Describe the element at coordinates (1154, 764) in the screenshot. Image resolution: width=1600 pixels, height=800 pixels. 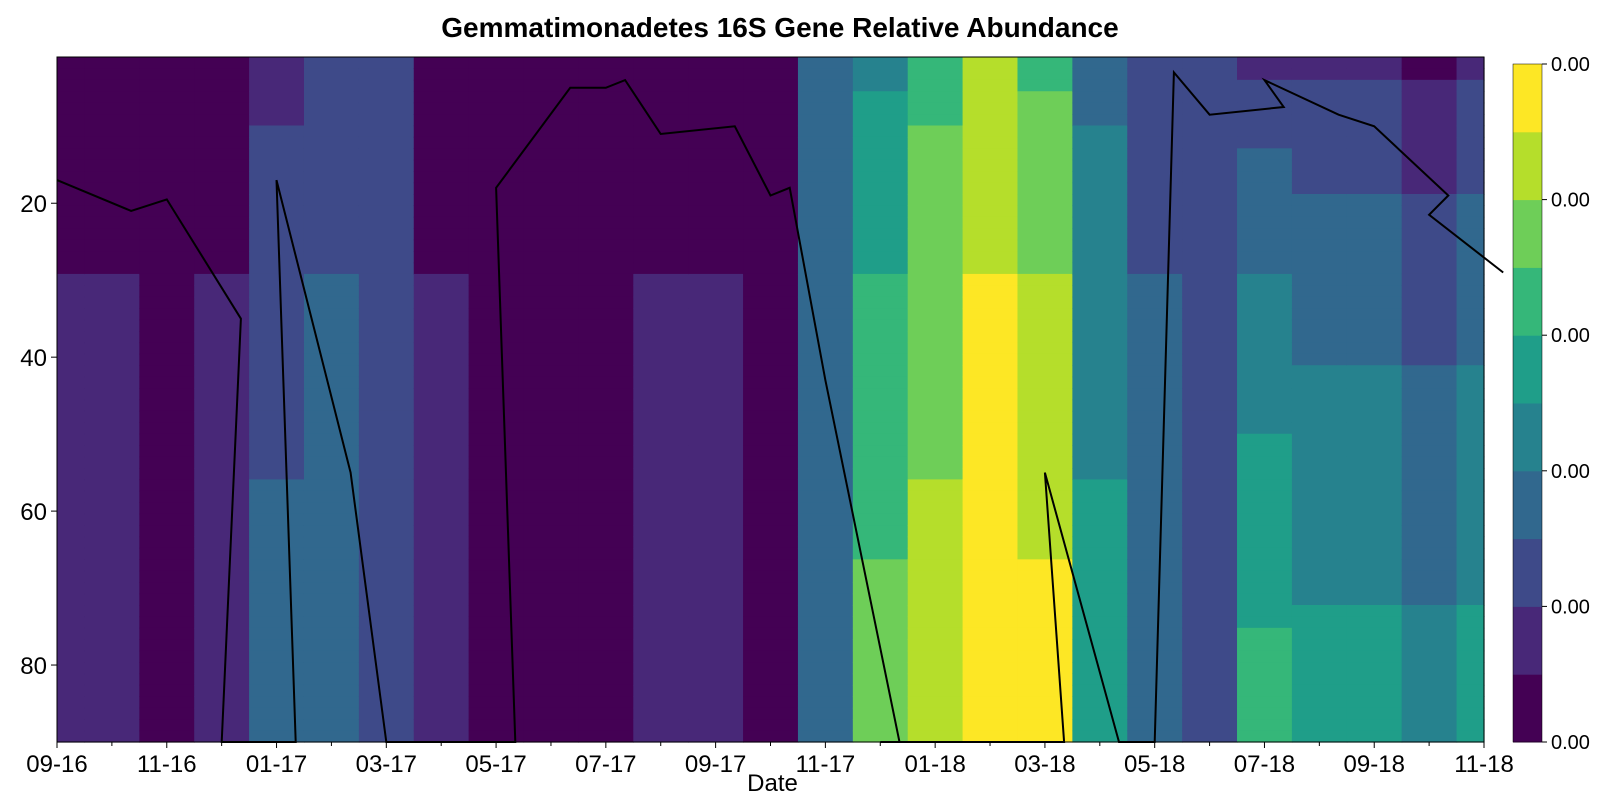
I see `x-tick-label: 05-18` at that location.